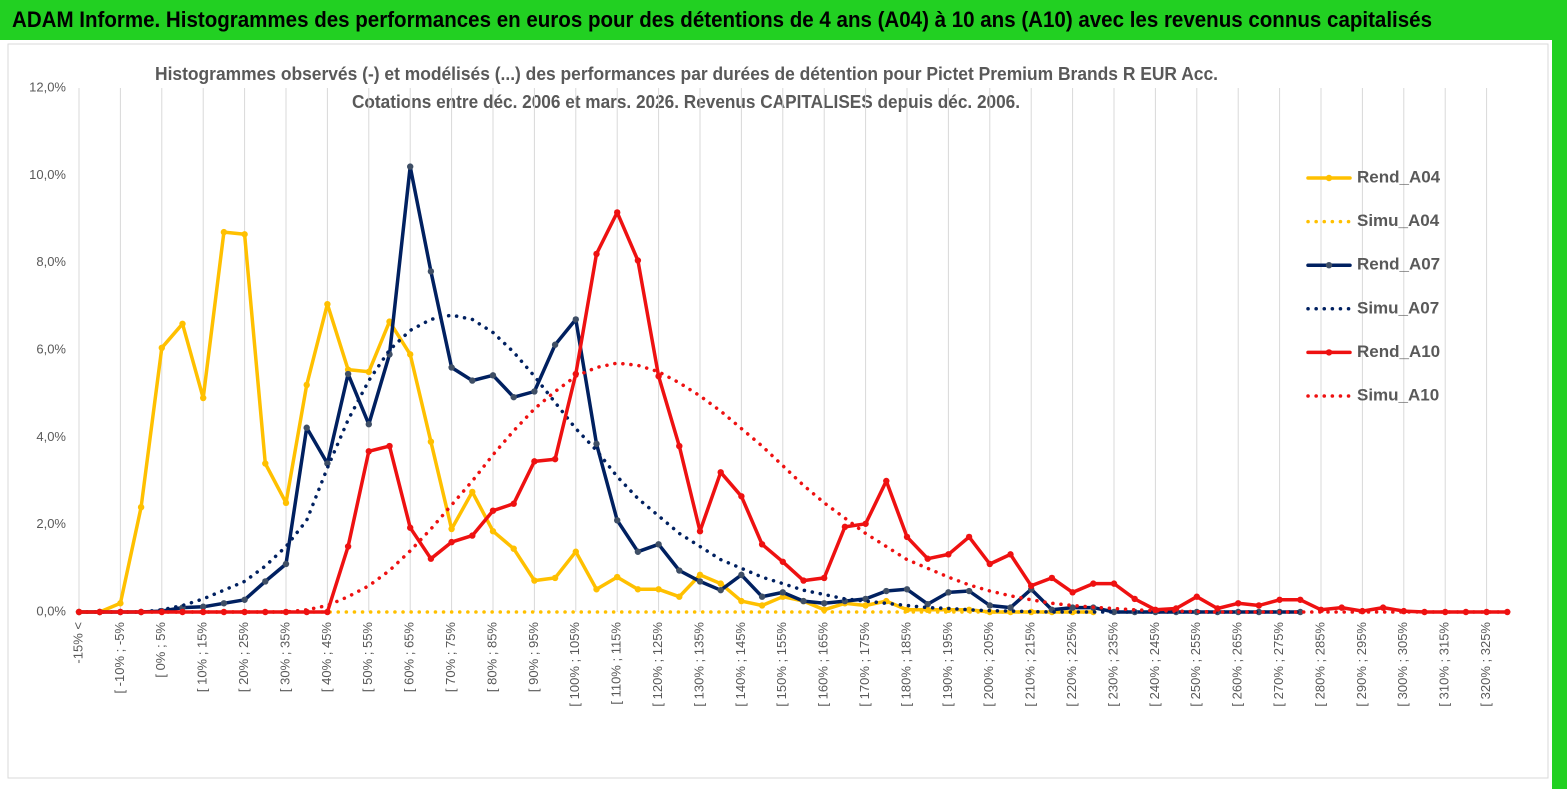  I want to click on y-tick-label: 2,0%, so click(51, 523).